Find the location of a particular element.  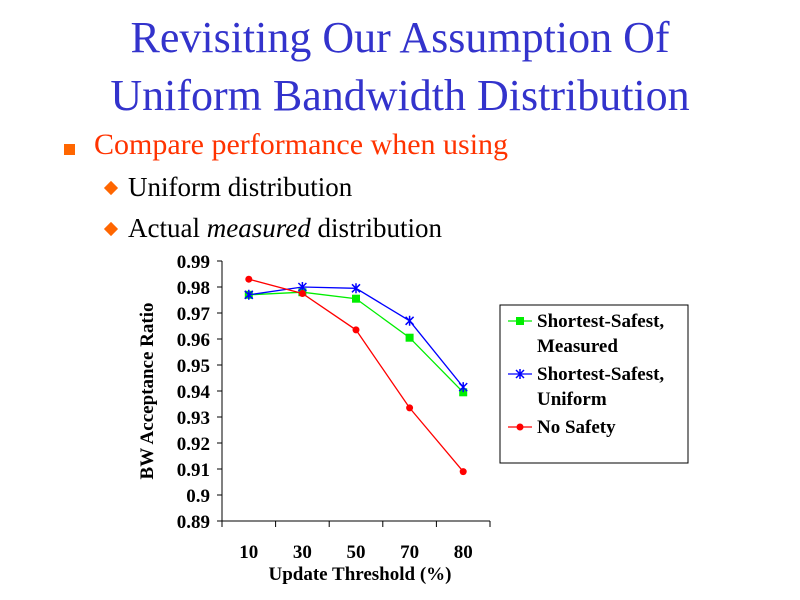

legend-label: Uniform is located at coordinates (572, 399).